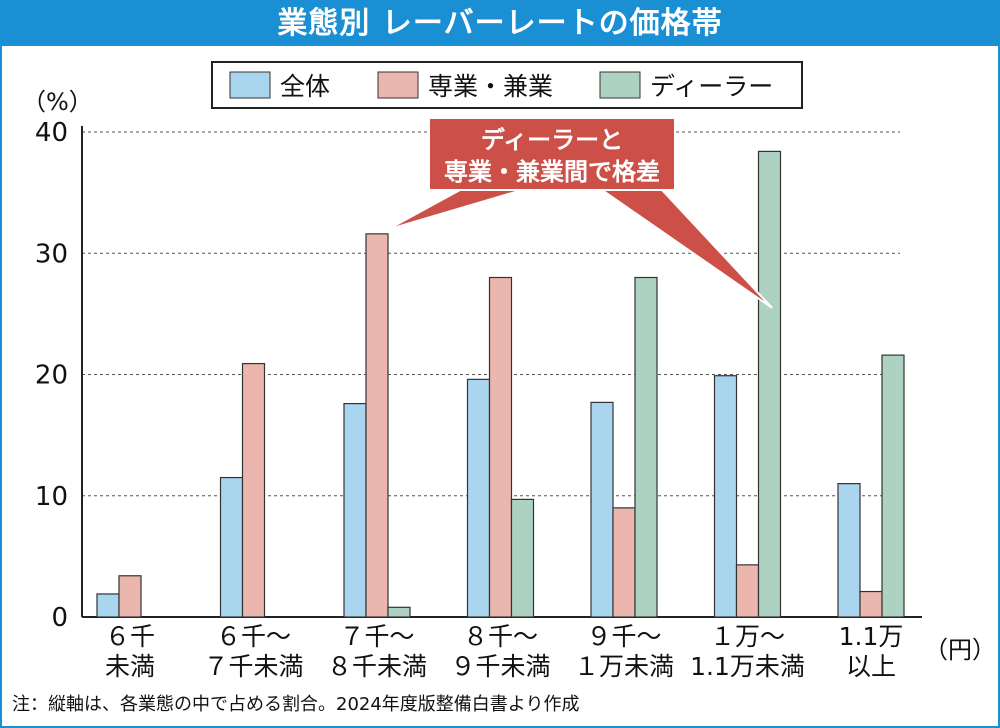  Describe the element at coordinates (500, 636) in the screenshot. I see `x-tick-label: ８千～` at that location.